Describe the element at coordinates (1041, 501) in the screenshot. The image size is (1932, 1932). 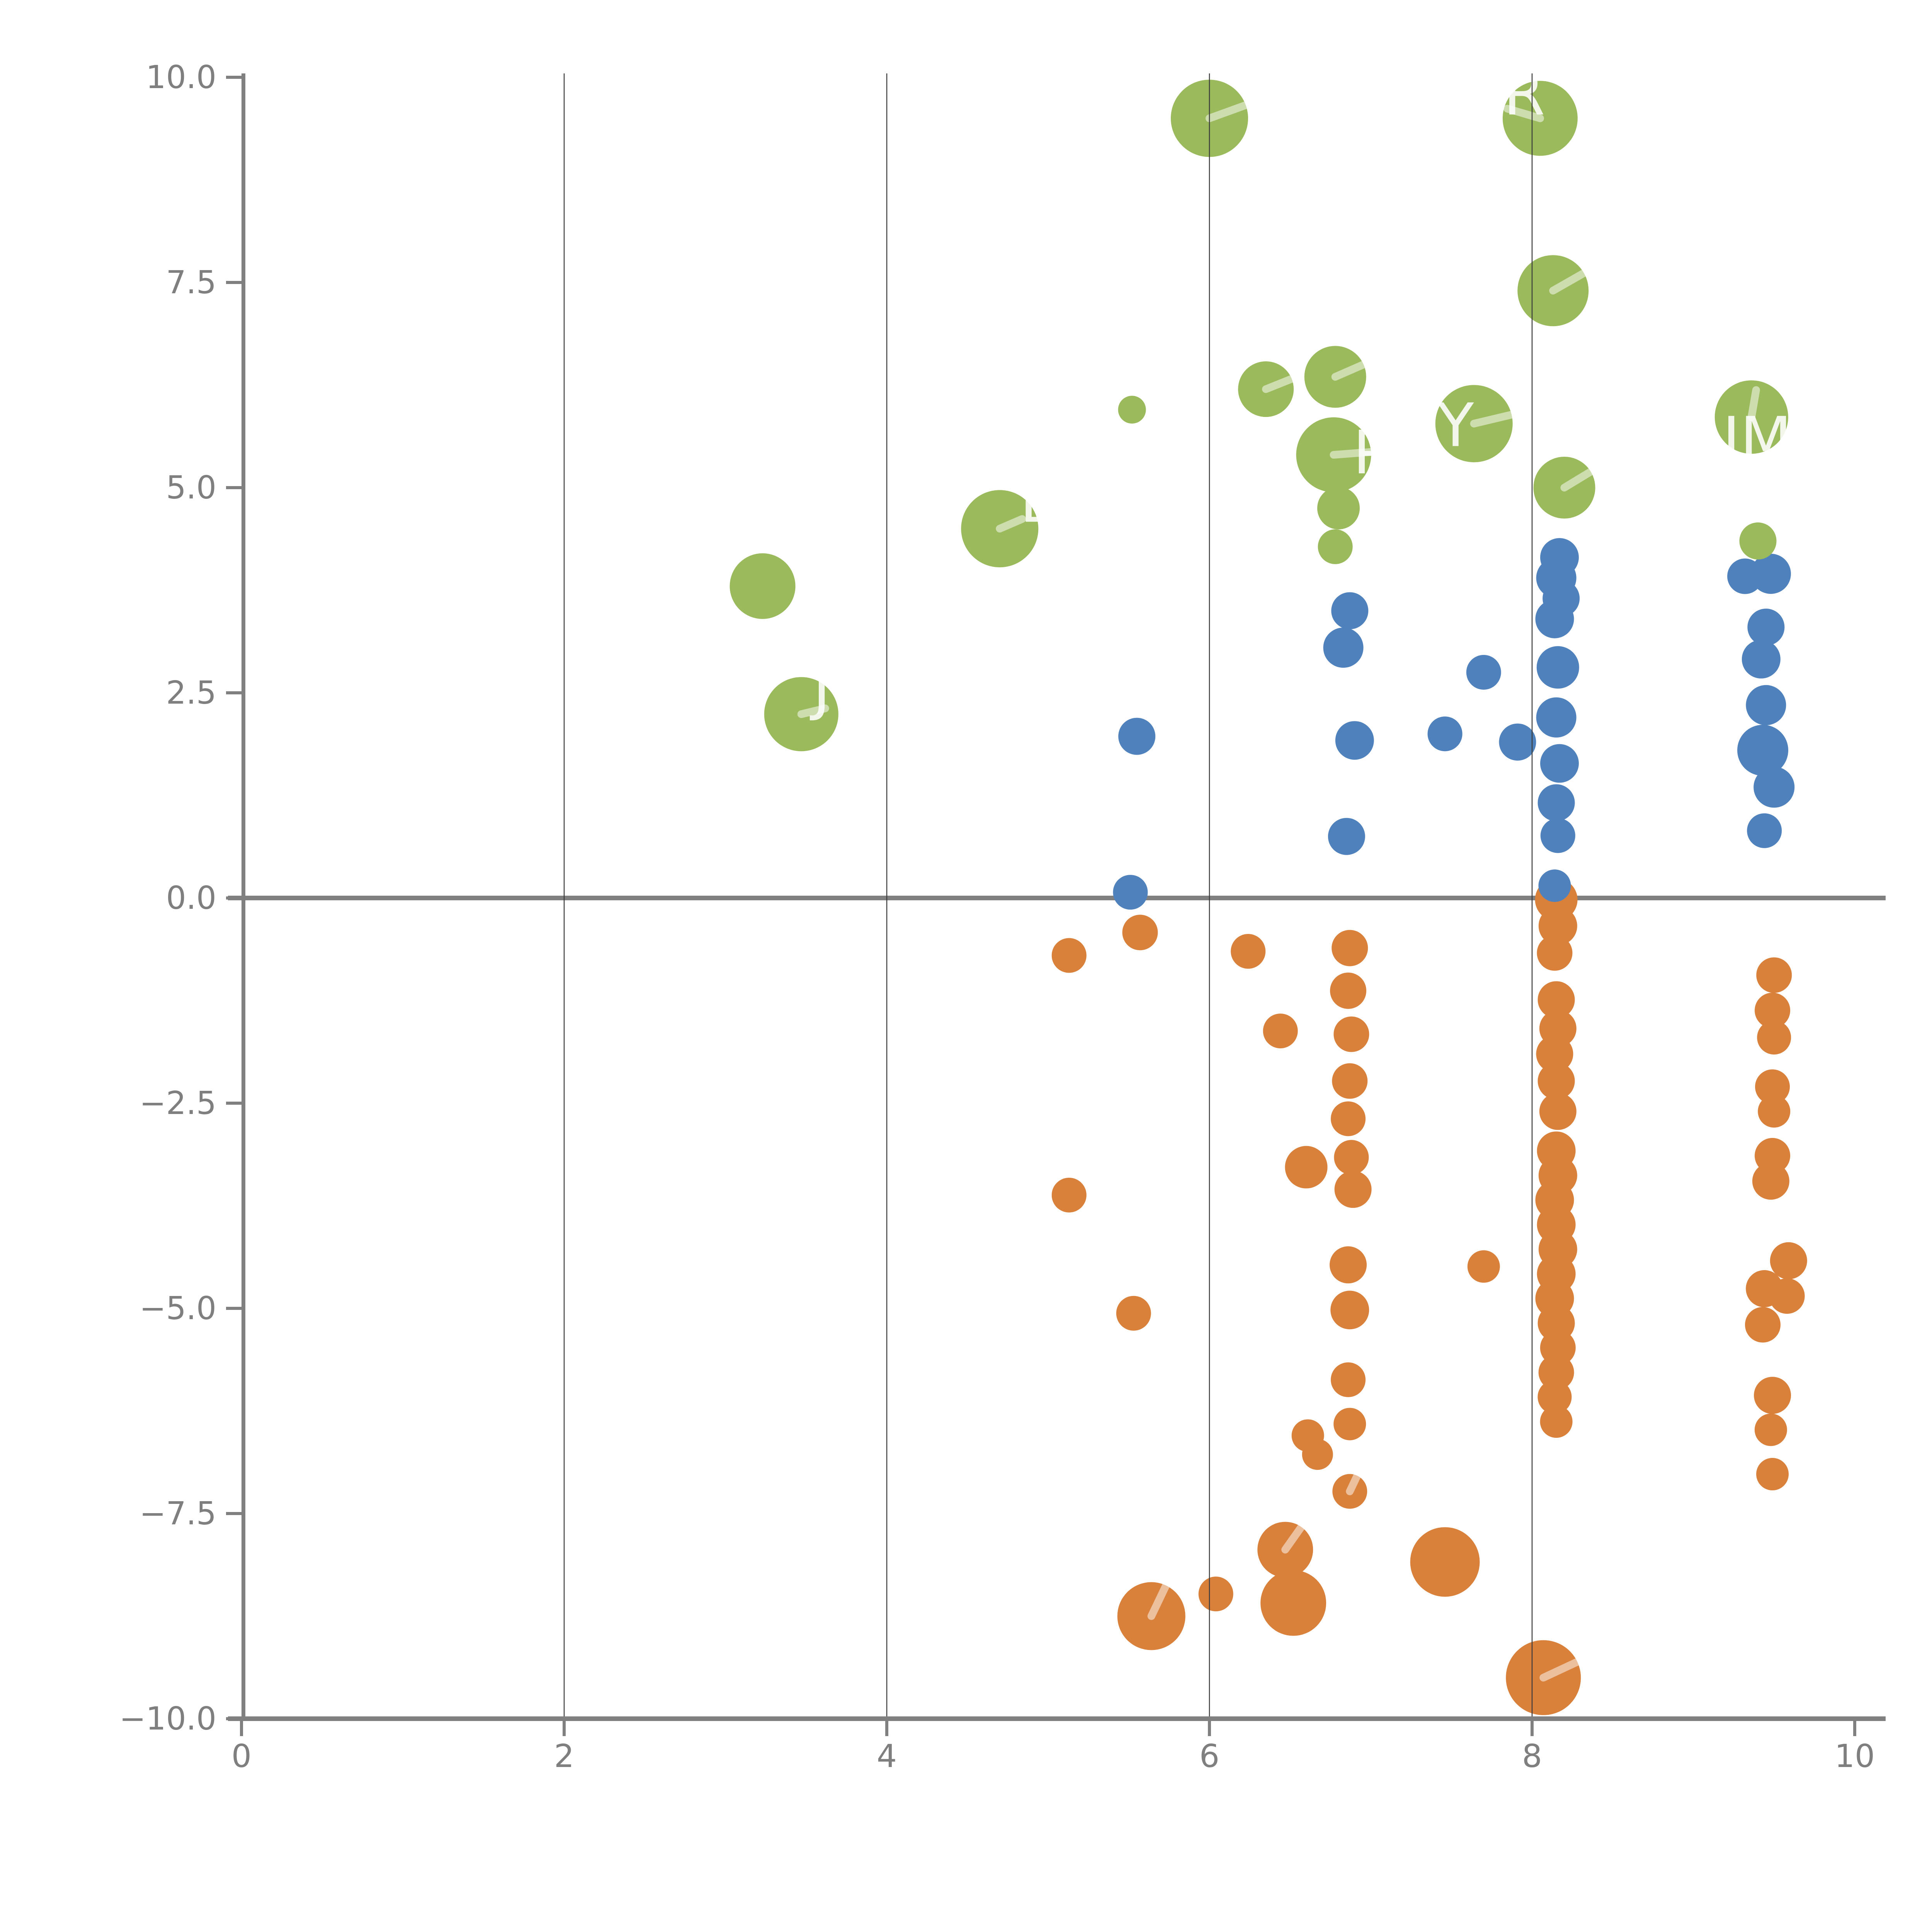
I see `bubble-label: B` at that location.